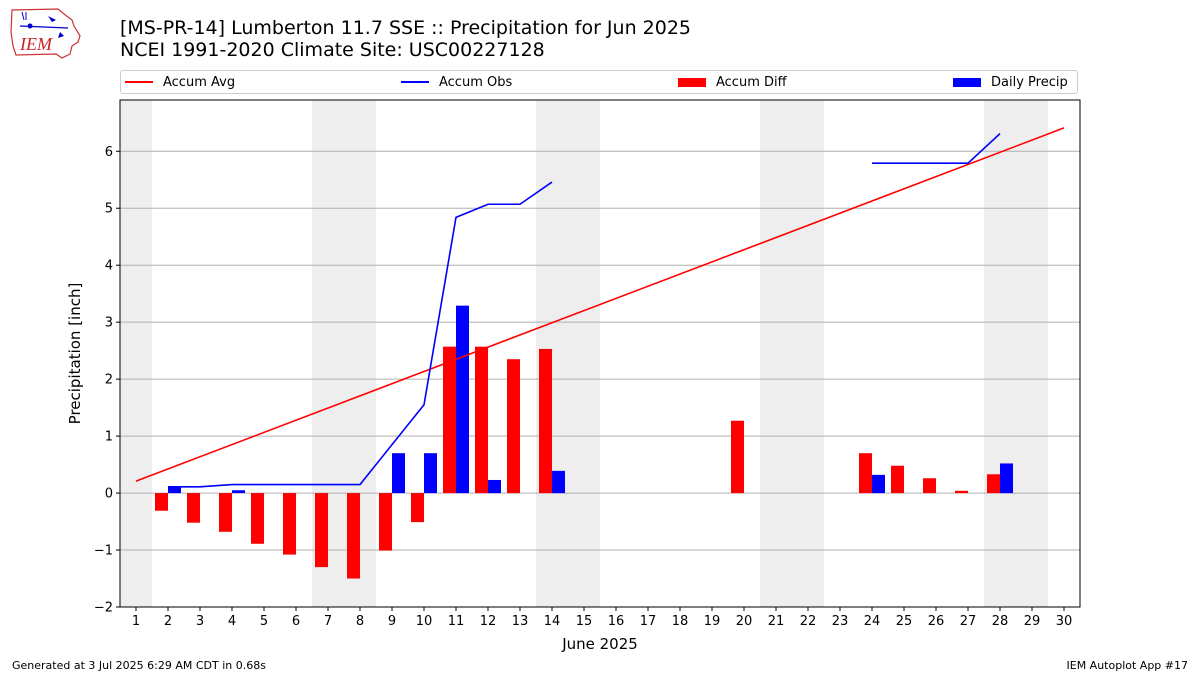  What do you see at coordinates (103, 608) in the screenshot?
I see `y-tick-label: −2` at bounding box center [103, 608].